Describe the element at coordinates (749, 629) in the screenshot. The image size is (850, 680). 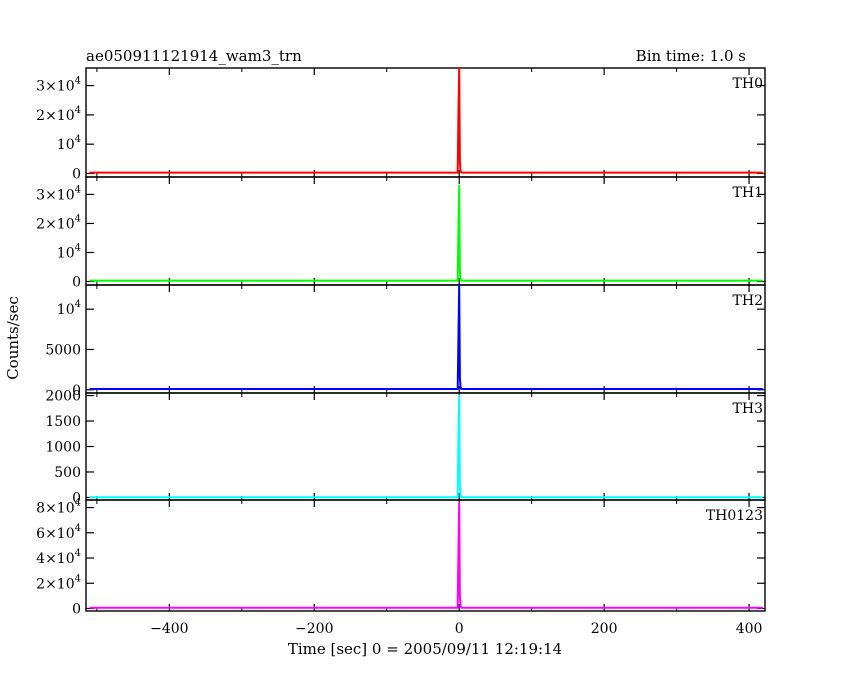
I see `x-tick-label: 400` at that location.